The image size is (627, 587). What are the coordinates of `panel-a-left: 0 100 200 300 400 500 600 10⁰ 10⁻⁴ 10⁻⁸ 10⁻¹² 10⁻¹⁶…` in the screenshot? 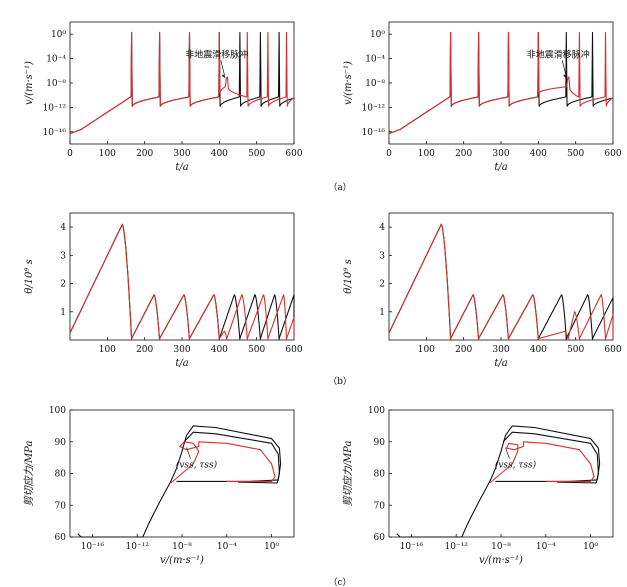 It's located at (163, 97).